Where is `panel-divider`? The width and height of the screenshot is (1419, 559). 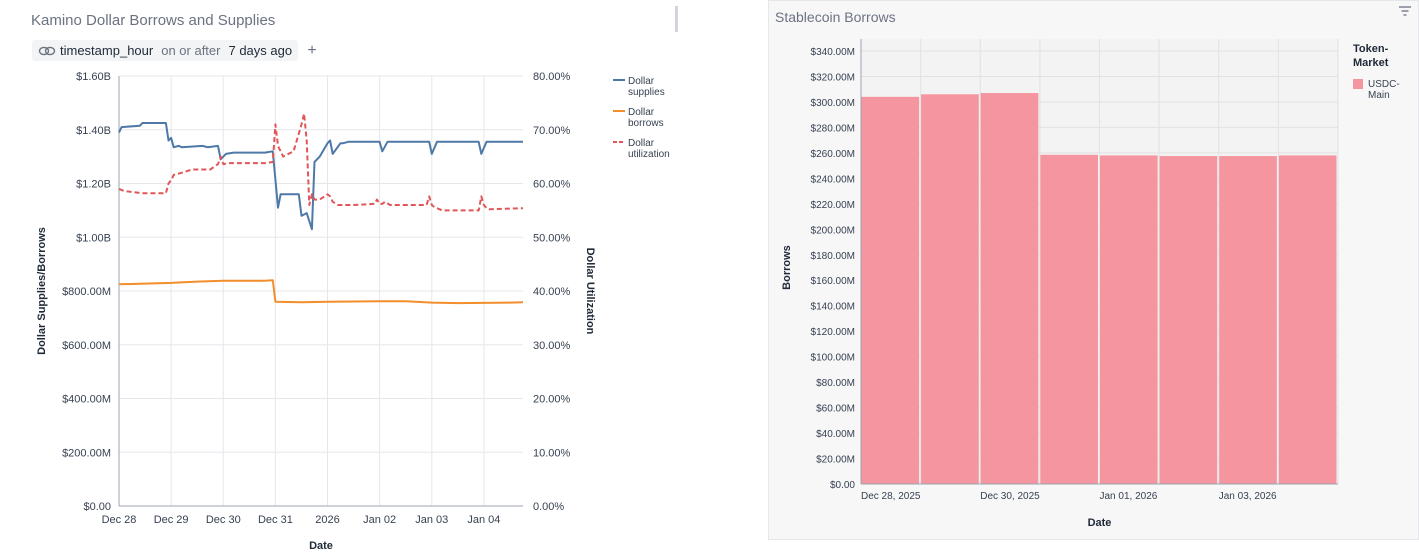
panel-divider is located at coordinates (676, 19).